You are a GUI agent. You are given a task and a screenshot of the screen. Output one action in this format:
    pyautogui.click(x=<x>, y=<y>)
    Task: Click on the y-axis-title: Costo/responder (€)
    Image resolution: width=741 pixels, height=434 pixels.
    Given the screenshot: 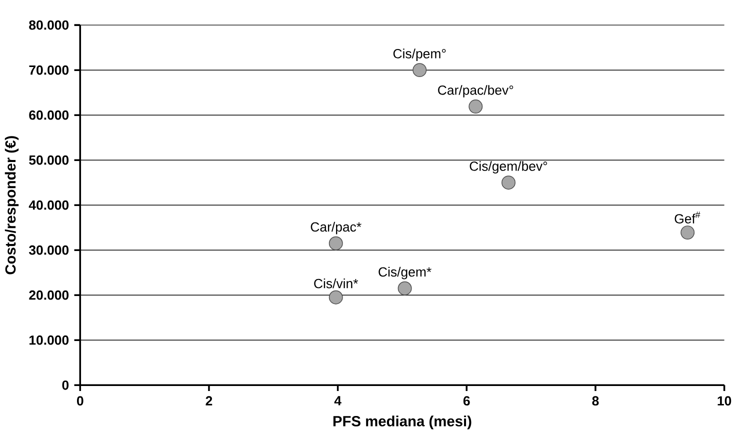 What is the action you would take?
    pyautogui.click(x=11, y=205)
    